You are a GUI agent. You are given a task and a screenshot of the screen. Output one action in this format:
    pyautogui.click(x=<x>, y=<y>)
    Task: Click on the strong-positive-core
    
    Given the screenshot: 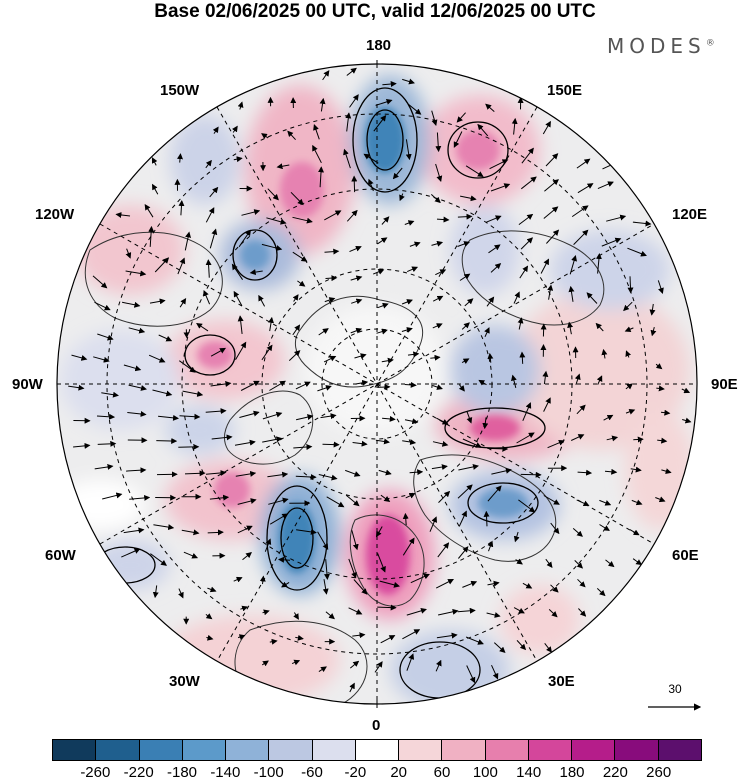 What is the action you would take?
    pyautogui.click(x=302, y=190)
    